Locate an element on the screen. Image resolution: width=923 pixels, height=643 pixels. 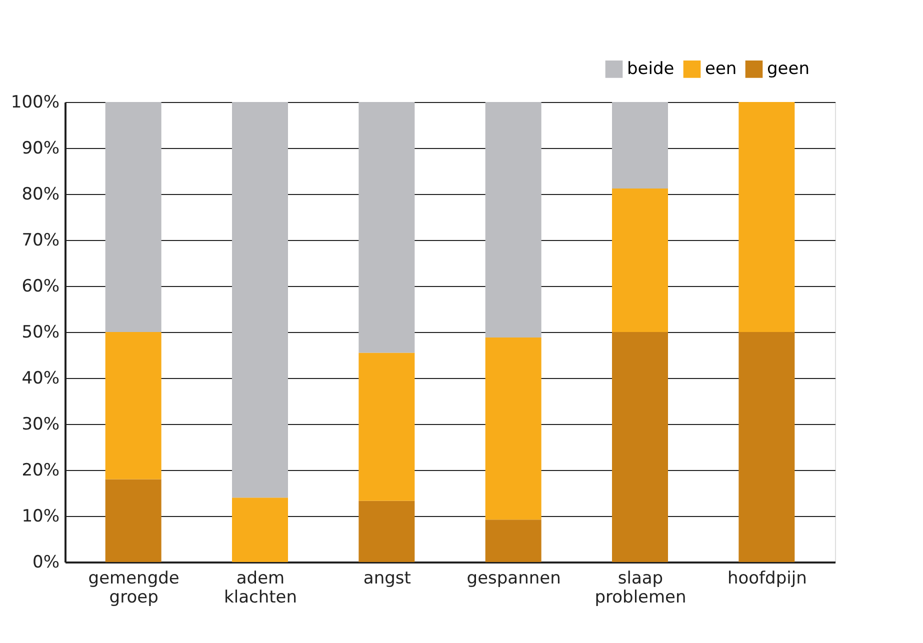
y-tick-label: 60% is located at coordinates (41, 286).